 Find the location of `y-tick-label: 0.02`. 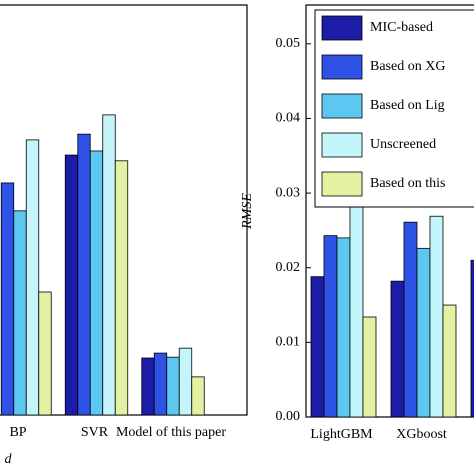

y-tick-label: 0.02 is located at coordinates (288, 267).